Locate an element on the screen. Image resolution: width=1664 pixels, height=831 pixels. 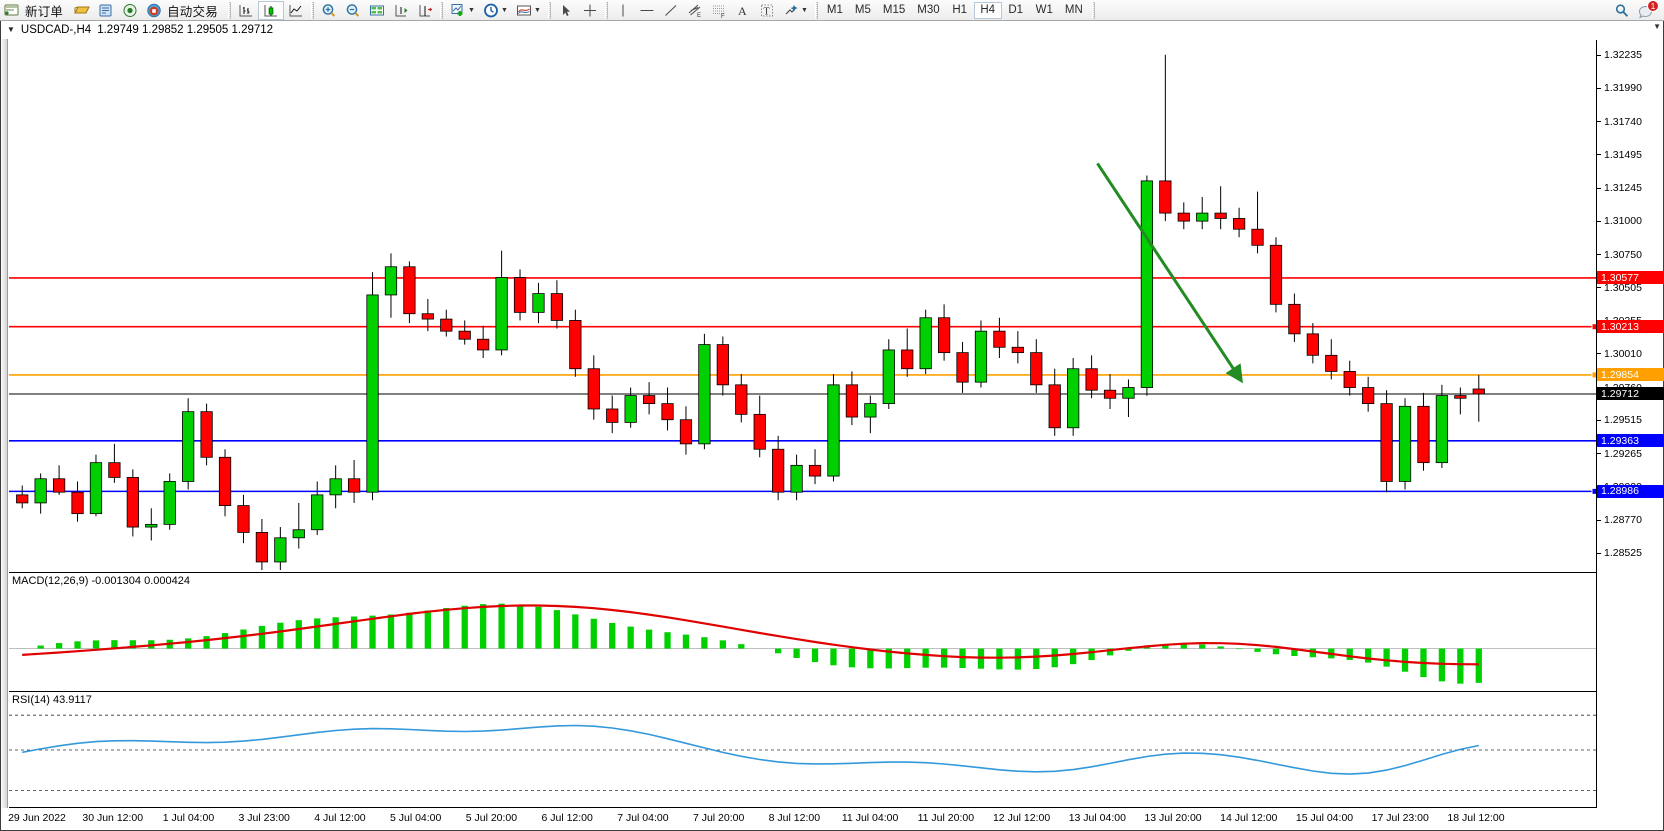
cursor-button is located at coordinates (566, 10).